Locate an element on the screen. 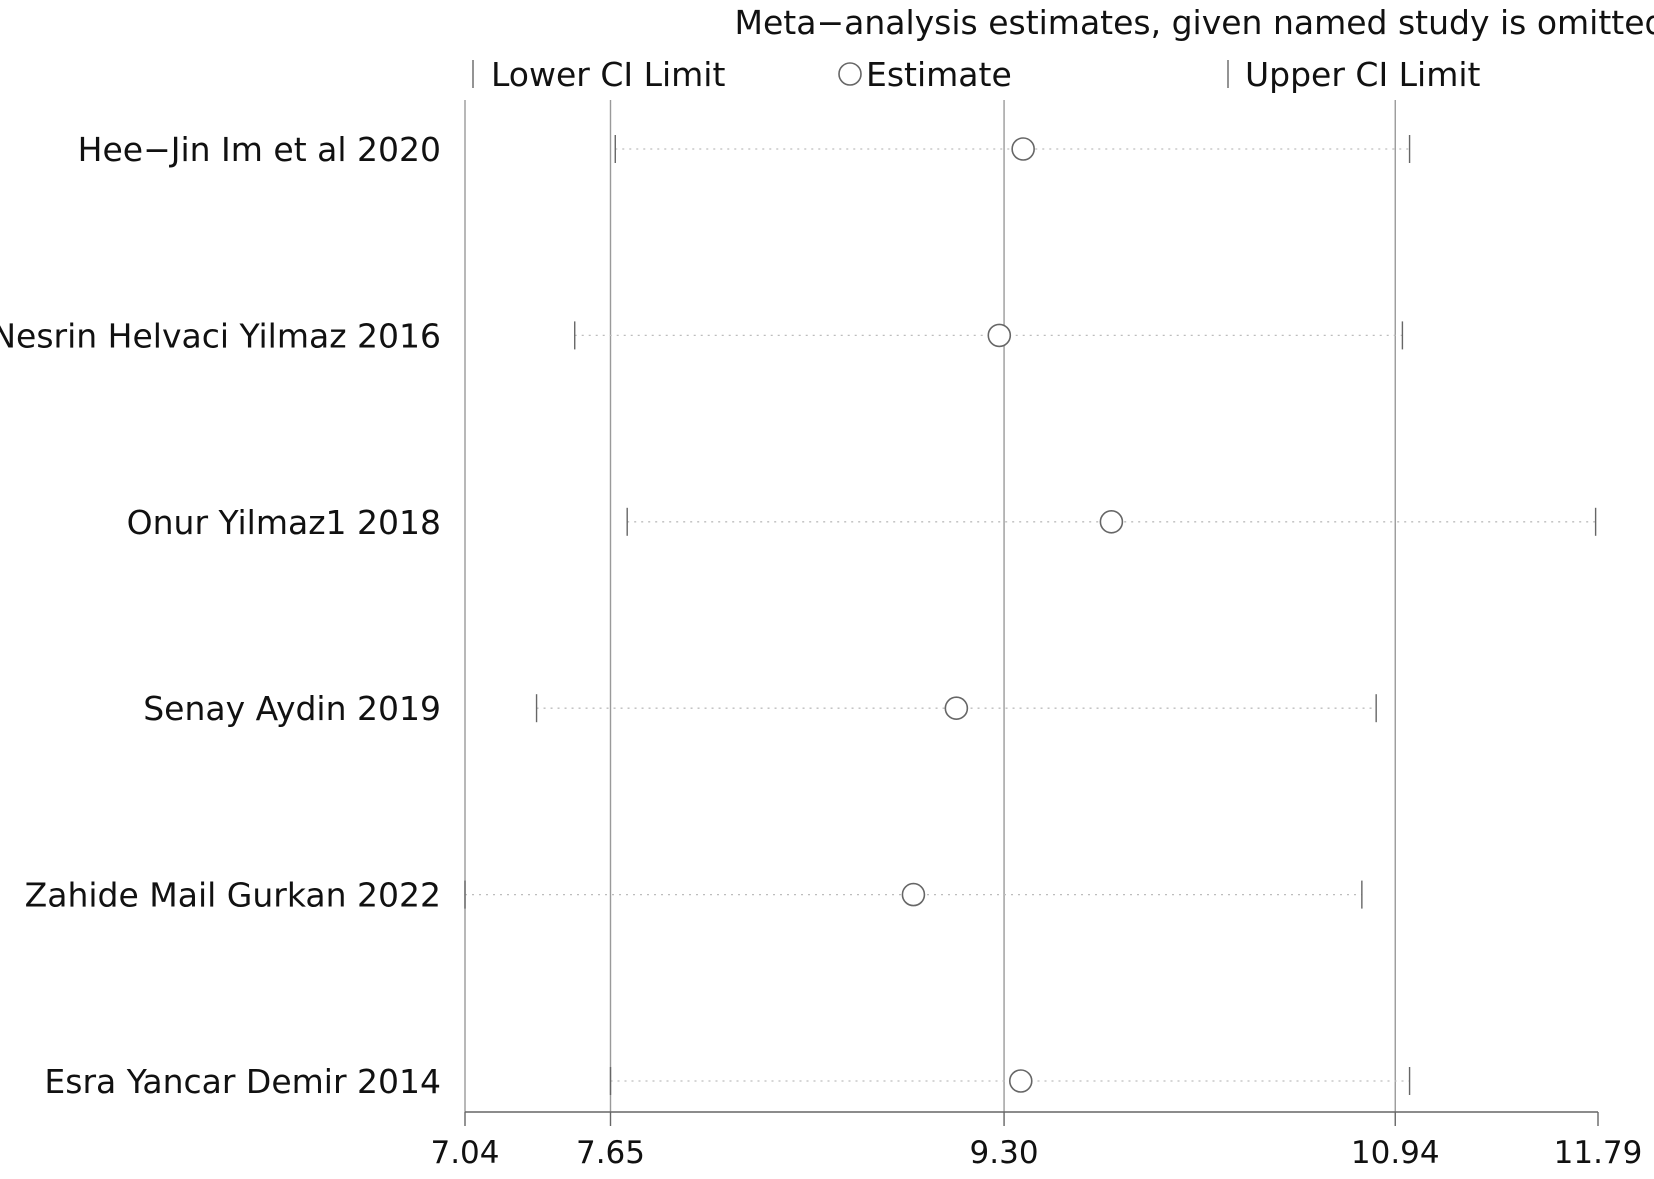  legend-label: Estimate is located at coordinates (939, 74).